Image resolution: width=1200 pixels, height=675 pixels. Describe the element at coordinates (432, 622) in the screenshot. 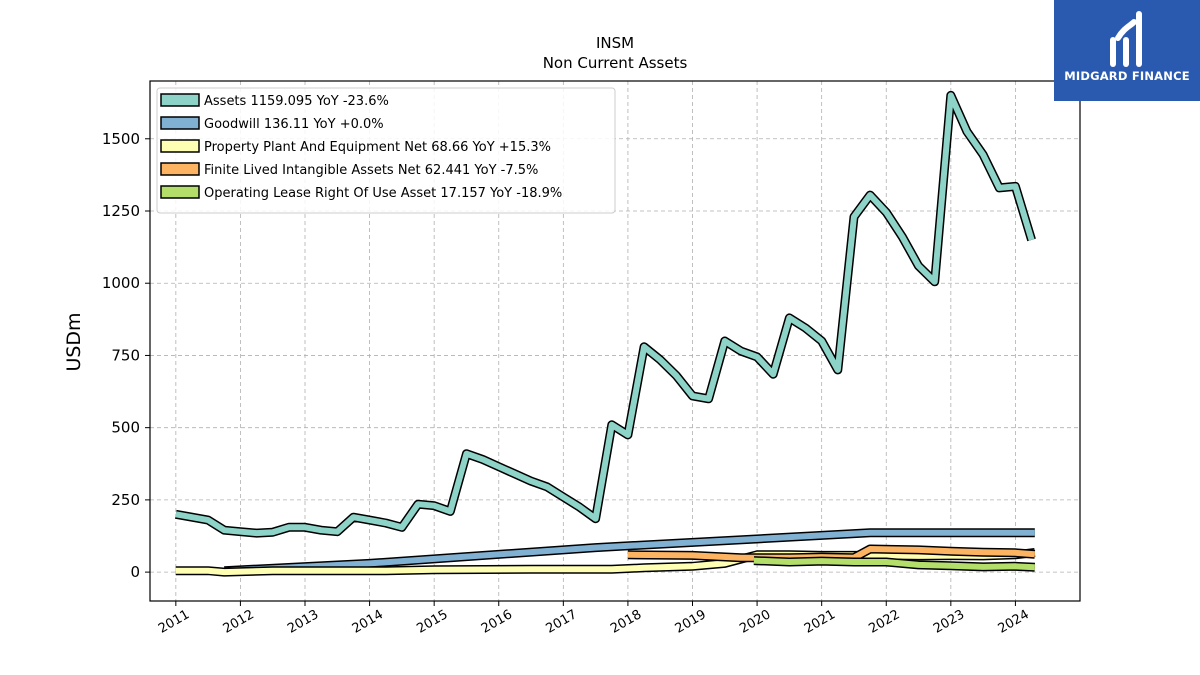

I see `x-tick-label: 2015` at that location.